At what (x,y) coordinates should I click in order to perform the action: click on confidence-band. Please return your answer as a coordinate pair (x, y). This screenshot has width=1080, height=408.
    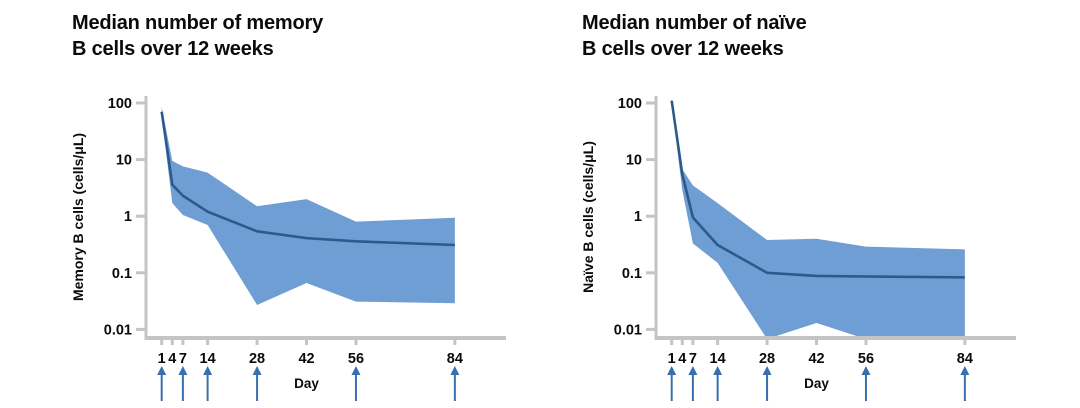
    Looking at the image, I should click on (308, 205).